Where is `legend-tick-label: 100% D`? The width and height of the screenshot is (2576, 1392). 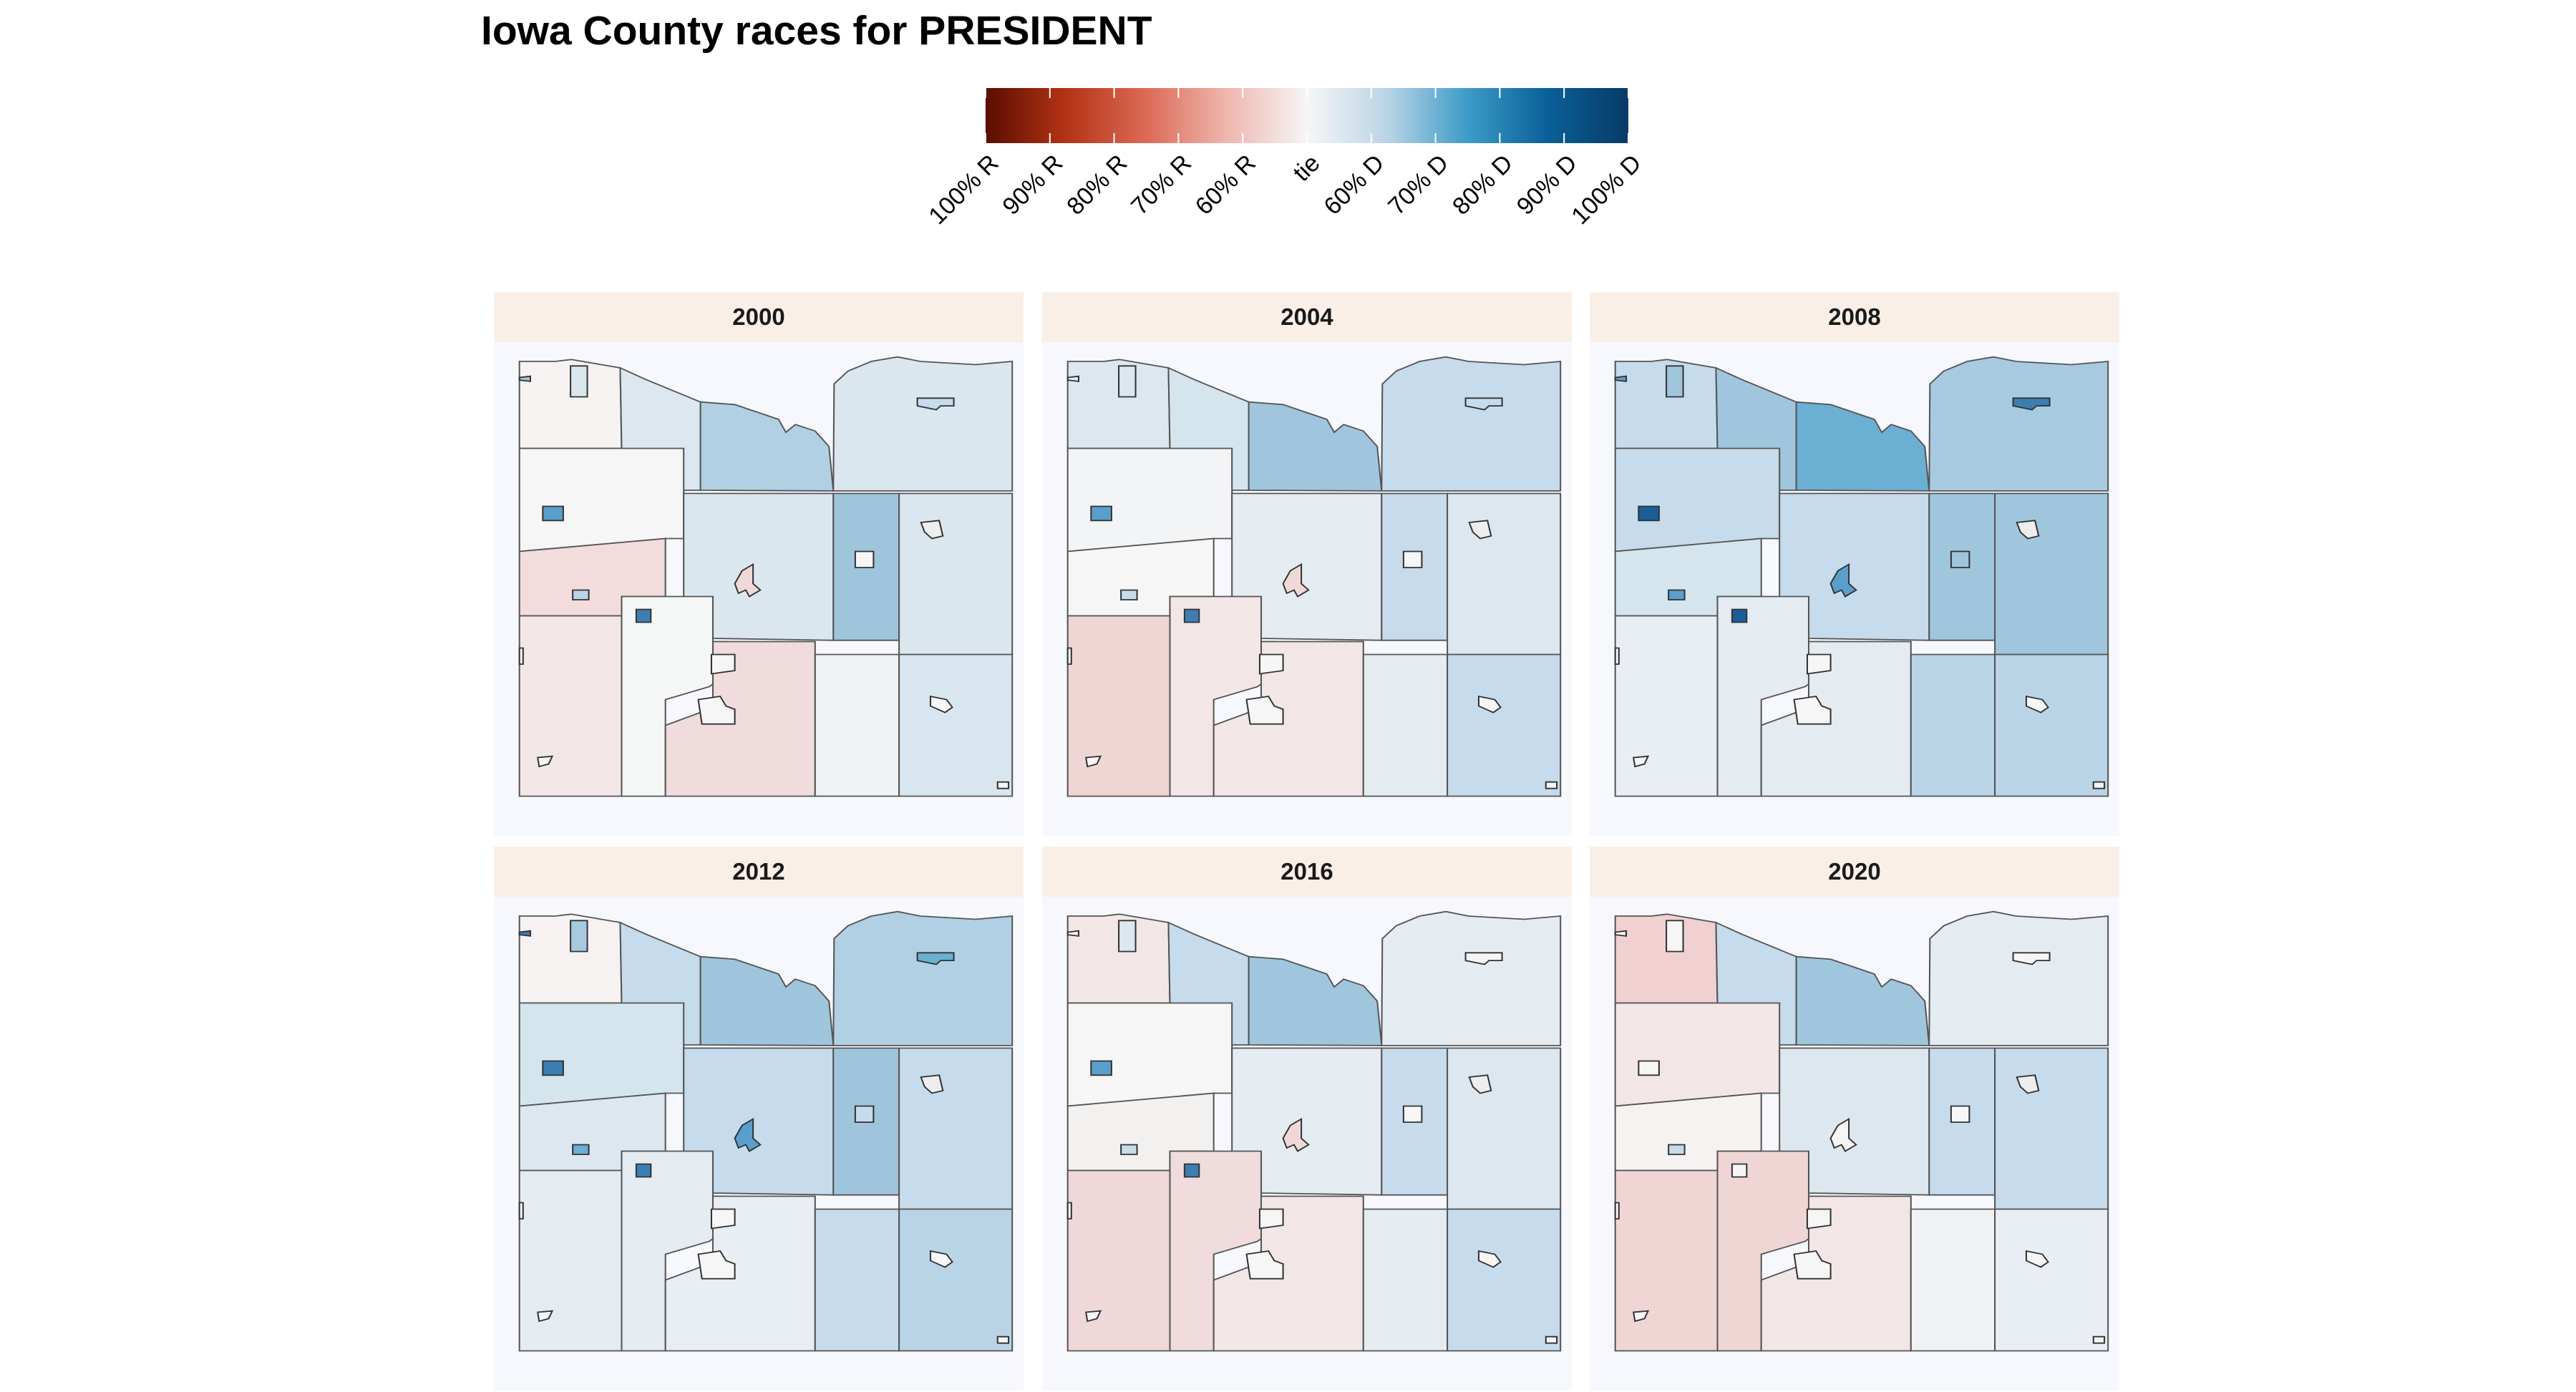
legend-tick-label: 100% D is located at coordinates (1606, 190).